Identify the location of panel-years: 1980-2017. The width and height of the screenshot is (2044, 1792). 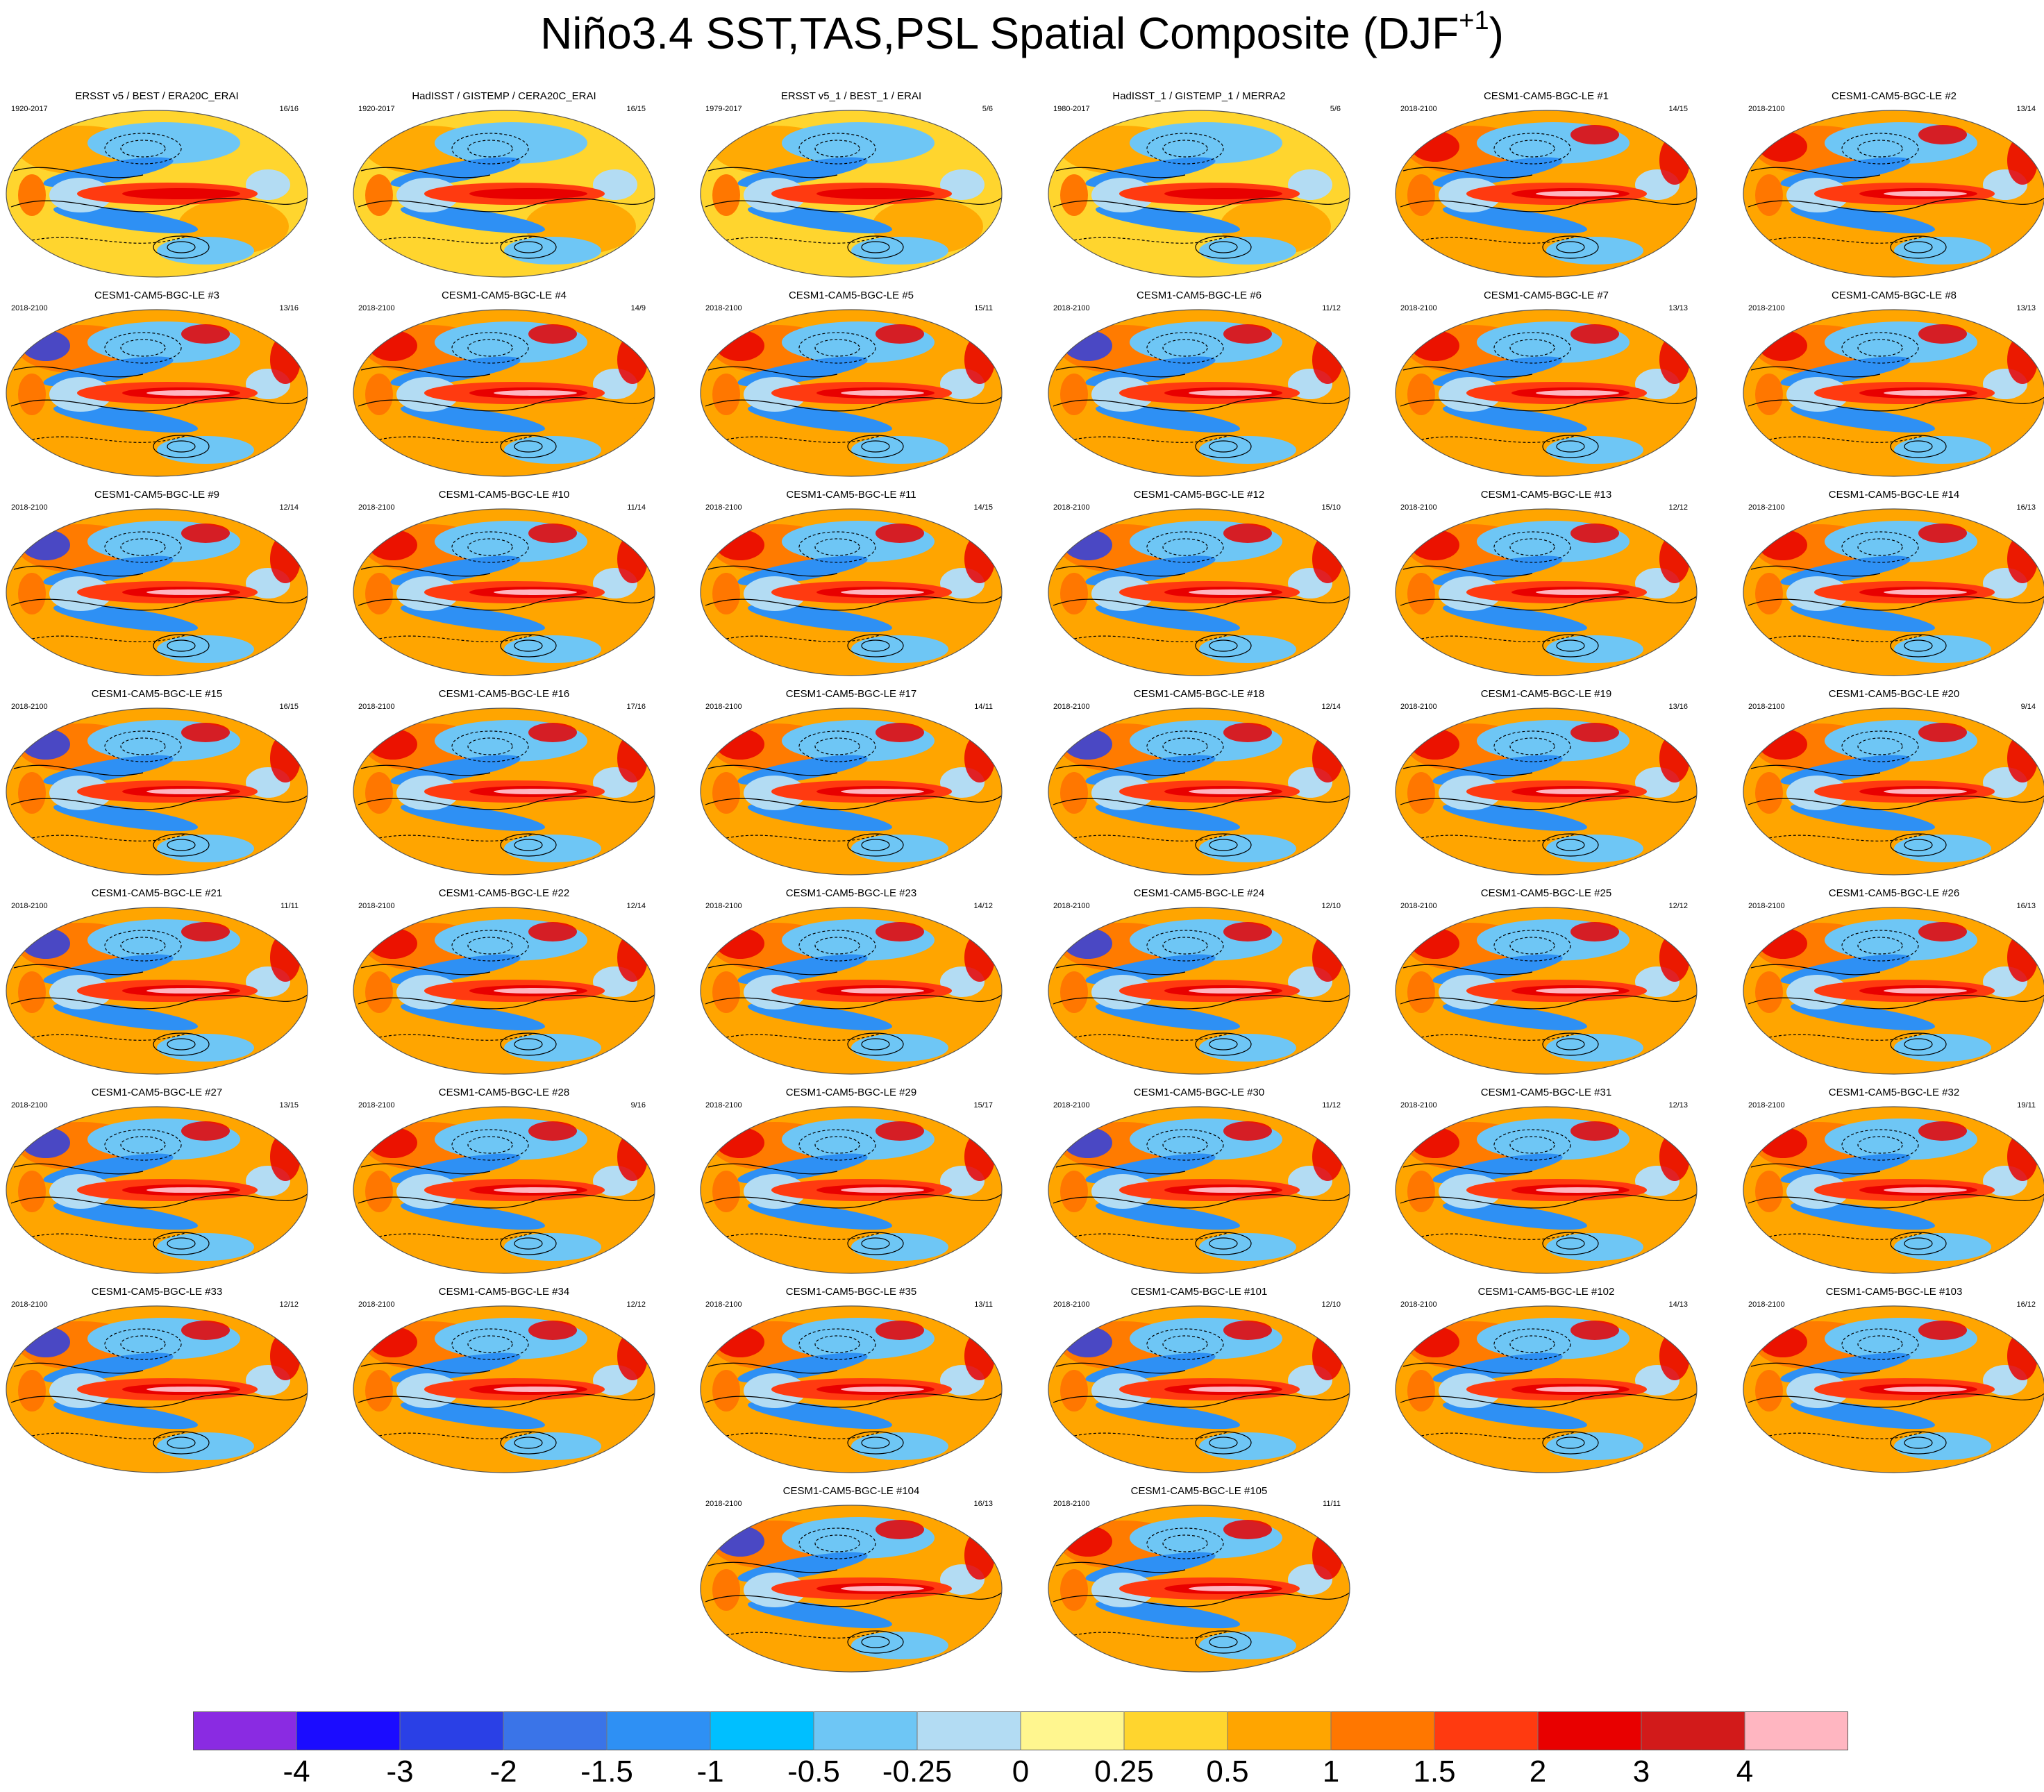
(1071, 109).